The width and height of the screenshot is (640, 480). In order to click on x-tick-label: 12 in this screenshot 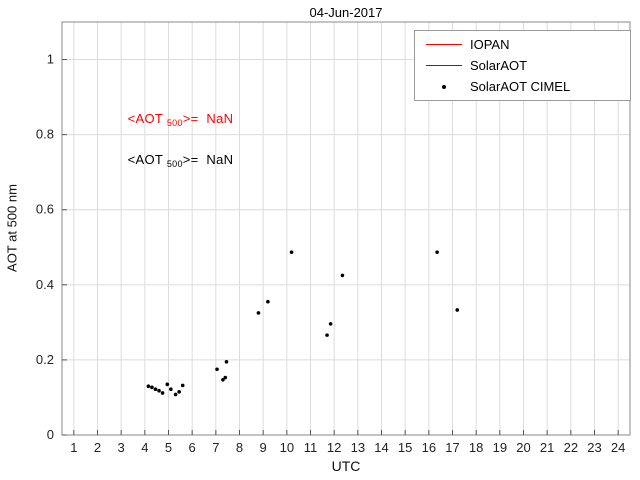, I will do `click(334, 447)`.